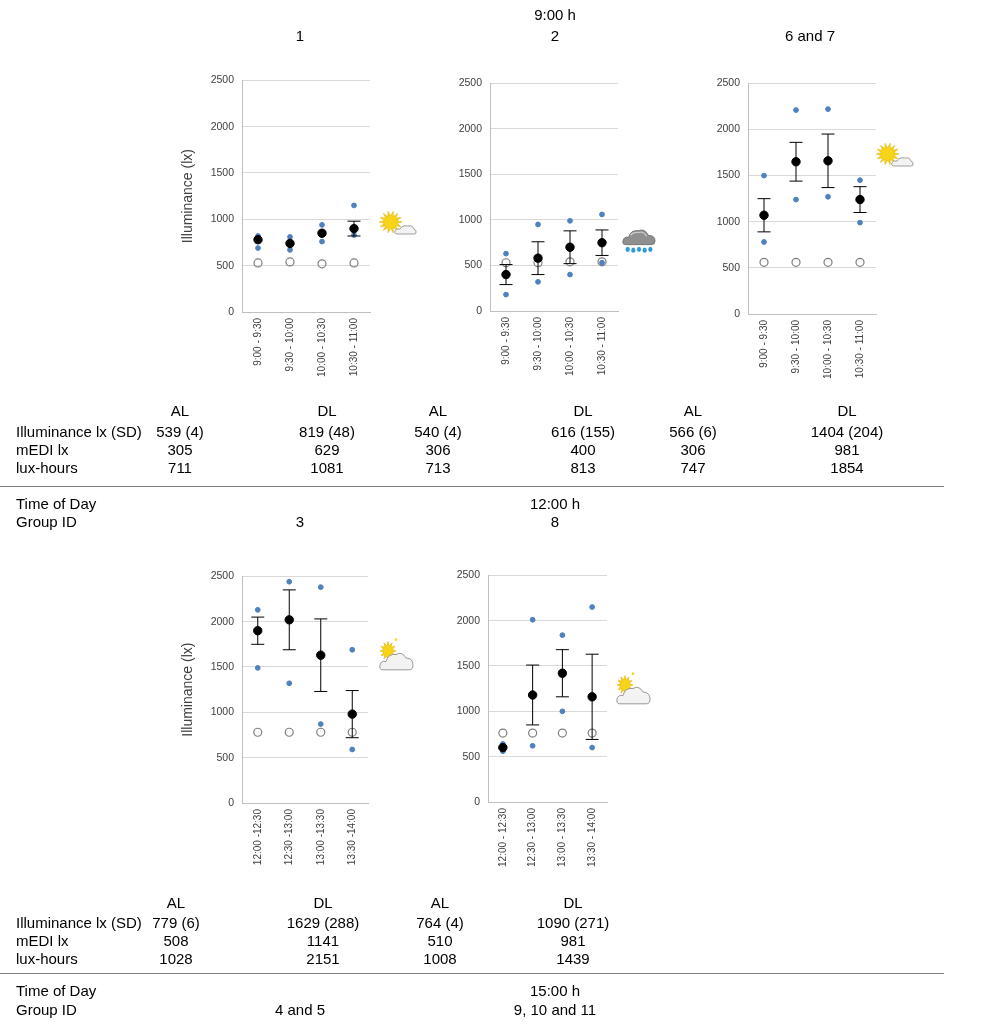  I want to click on text: 9:00 h, so click(555, 14).